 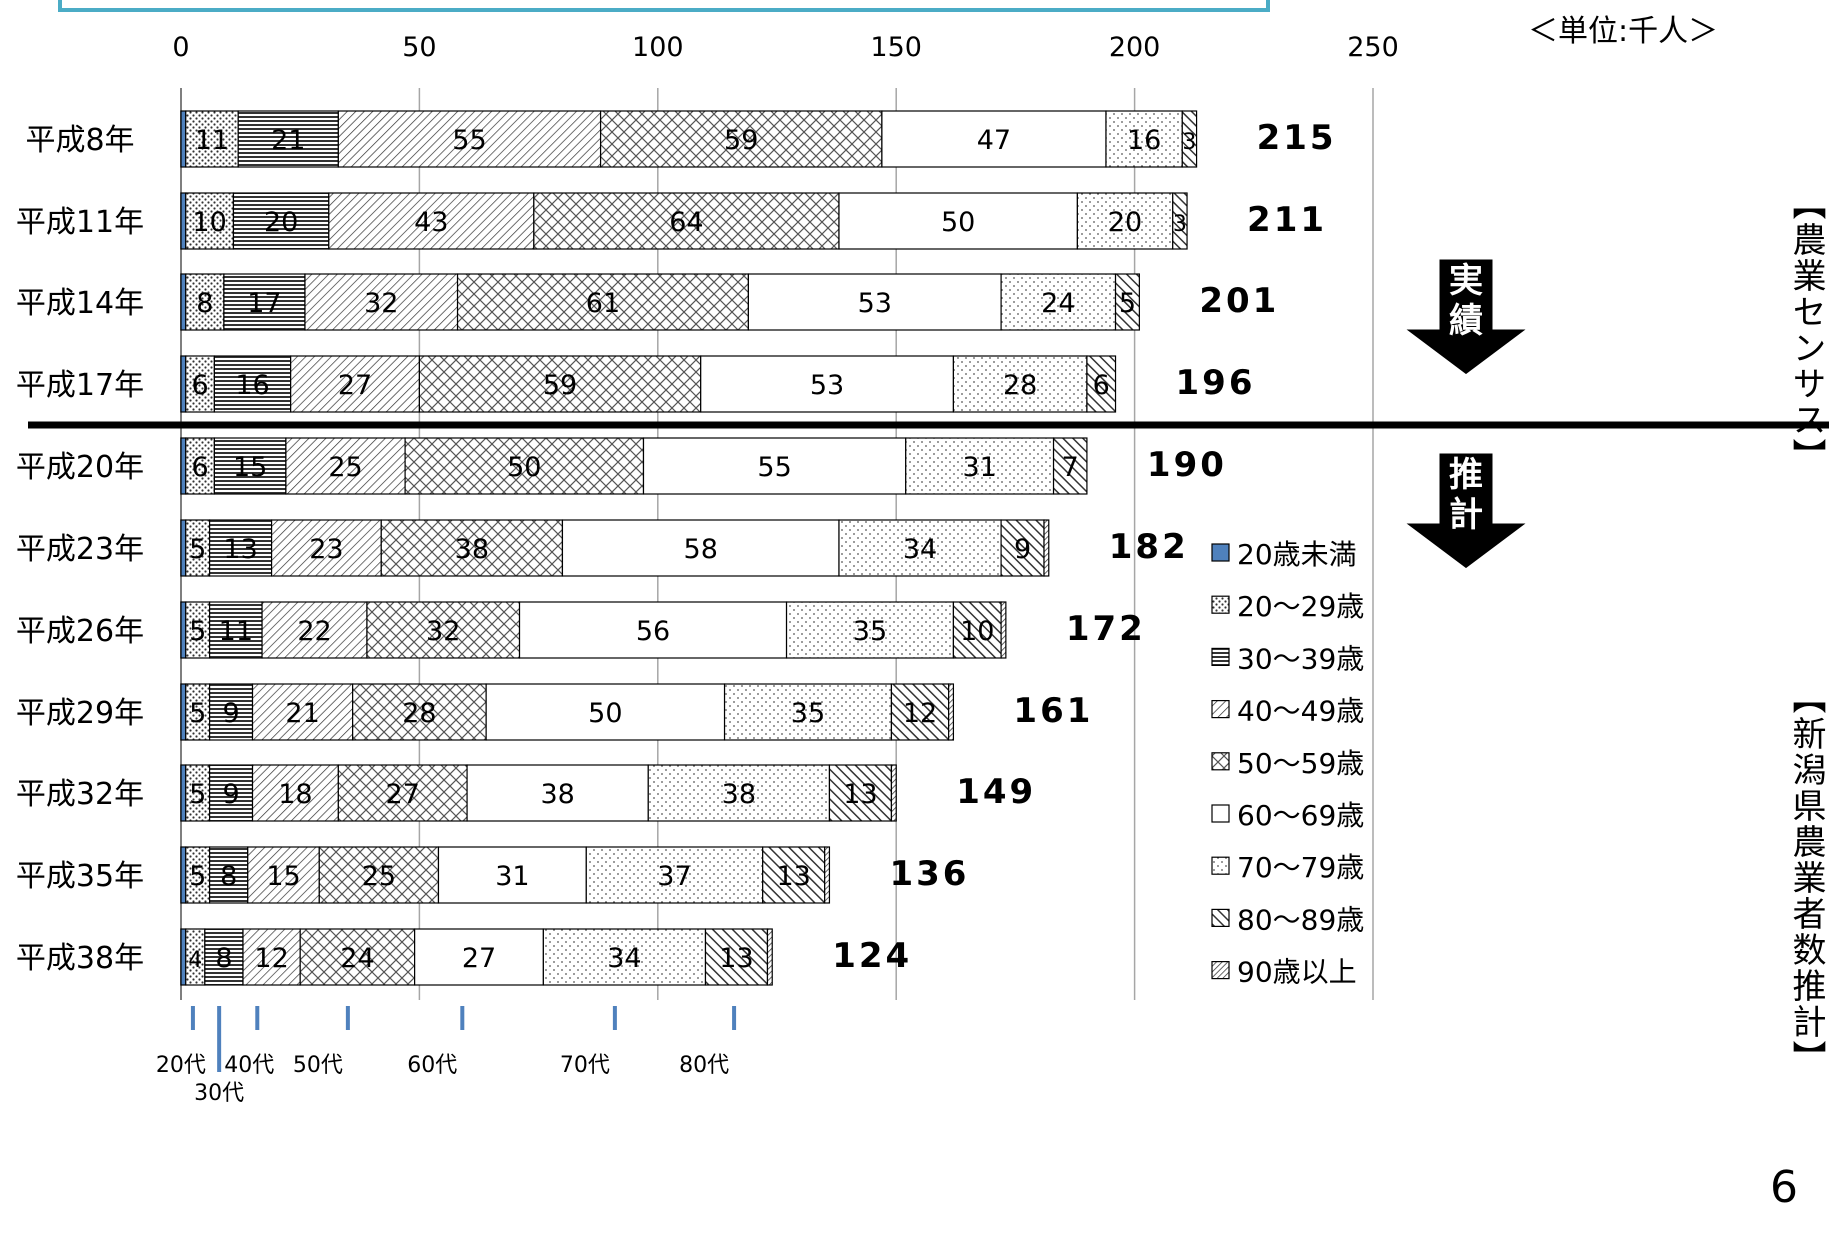 I want to click on arrow-label: 実, so click(x=1466, y=281).